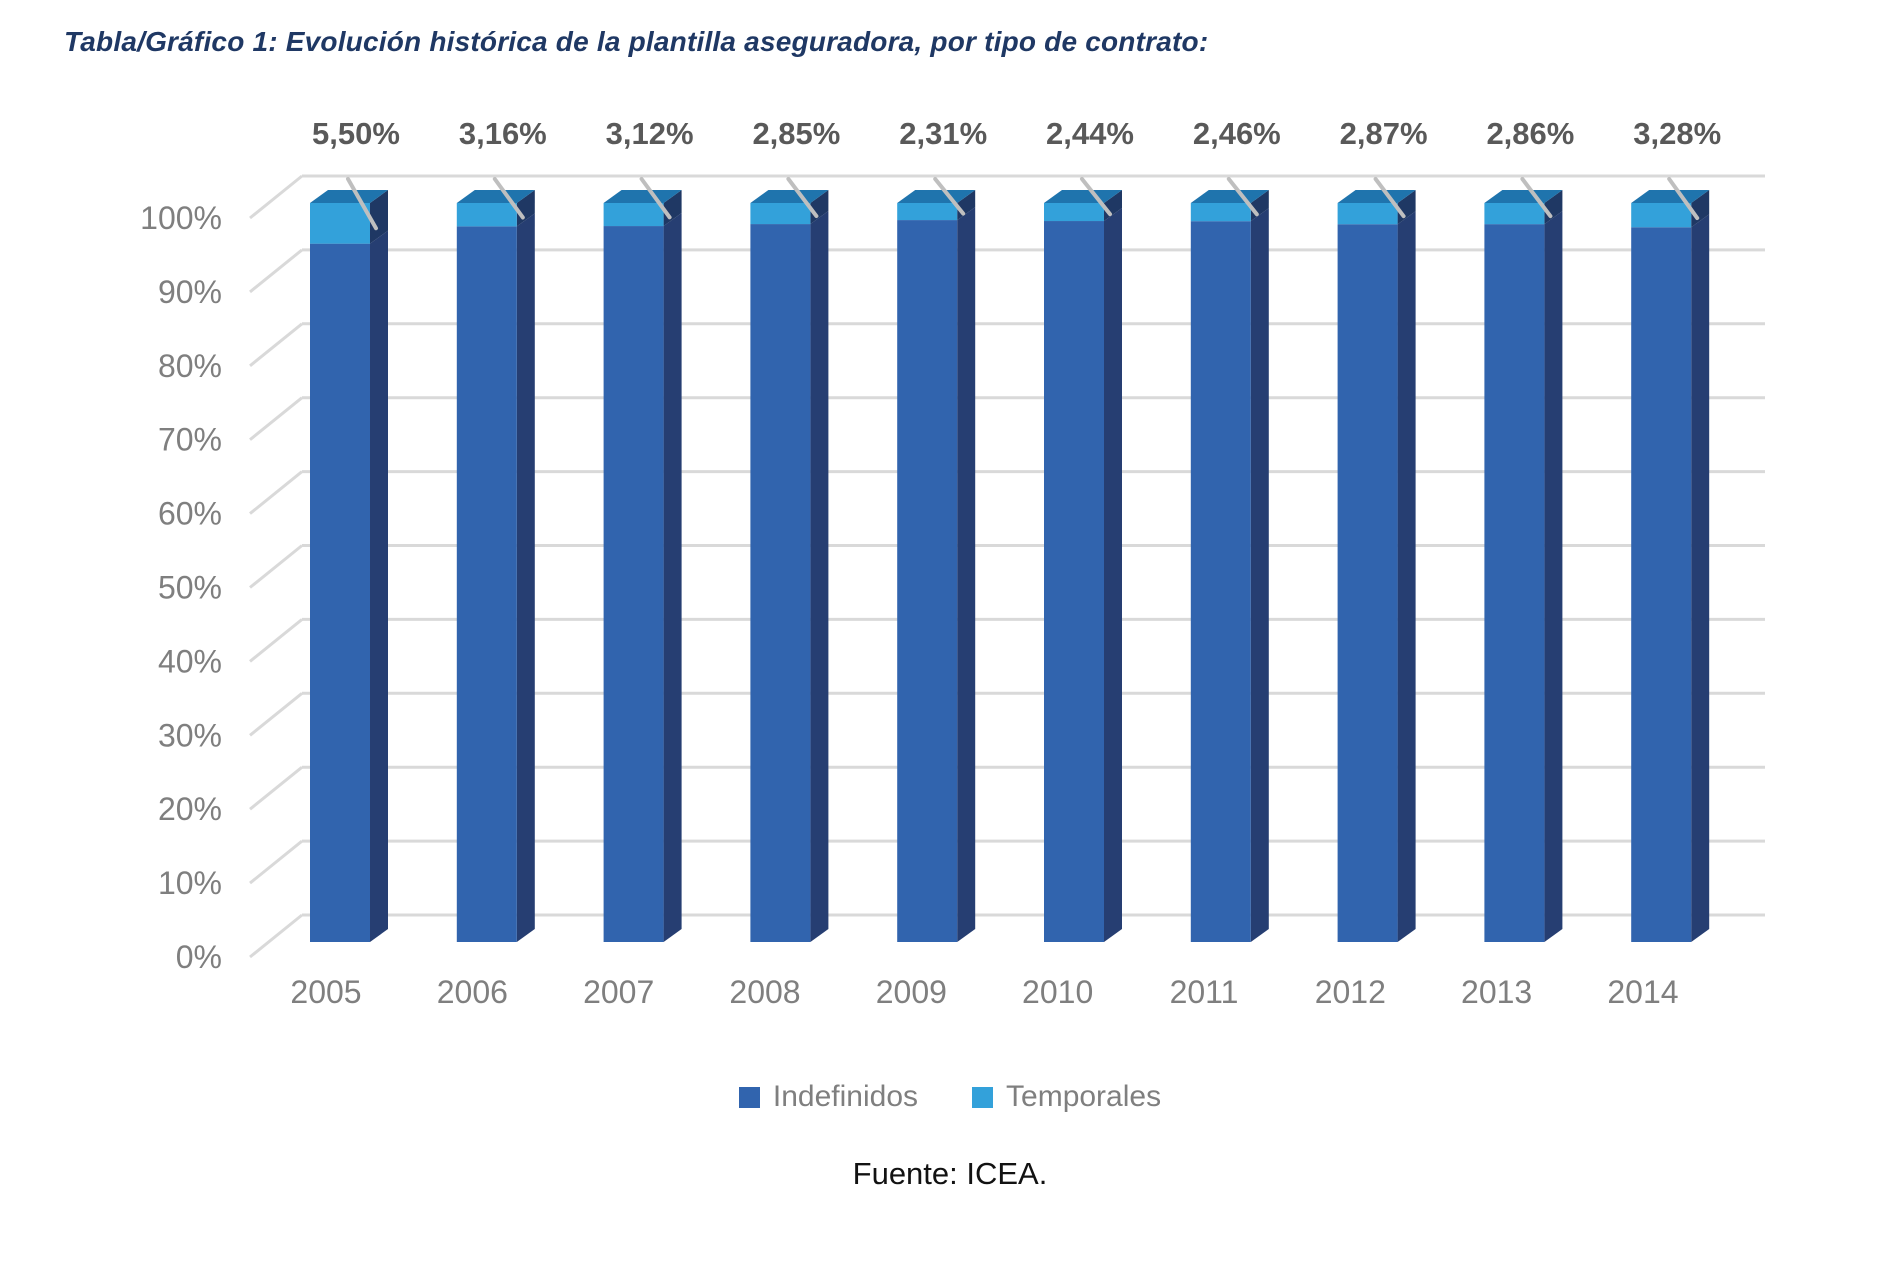 The height and width of the screenshot is (1271, 1900). Describe the element at coordinates (379, 217) in the screenshot. I see `bar-side-temporales` at that location.